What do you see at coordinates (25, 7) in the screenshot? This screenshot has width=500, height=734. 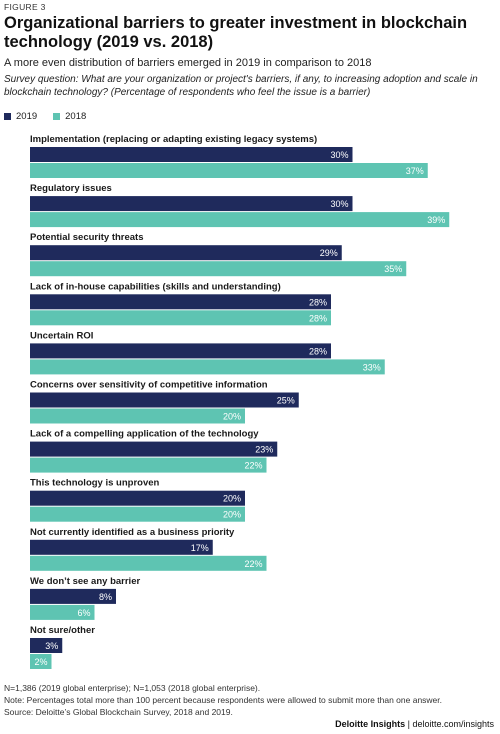 I see `figure-label: FIGURE 3` at bounding box center [25, 7].